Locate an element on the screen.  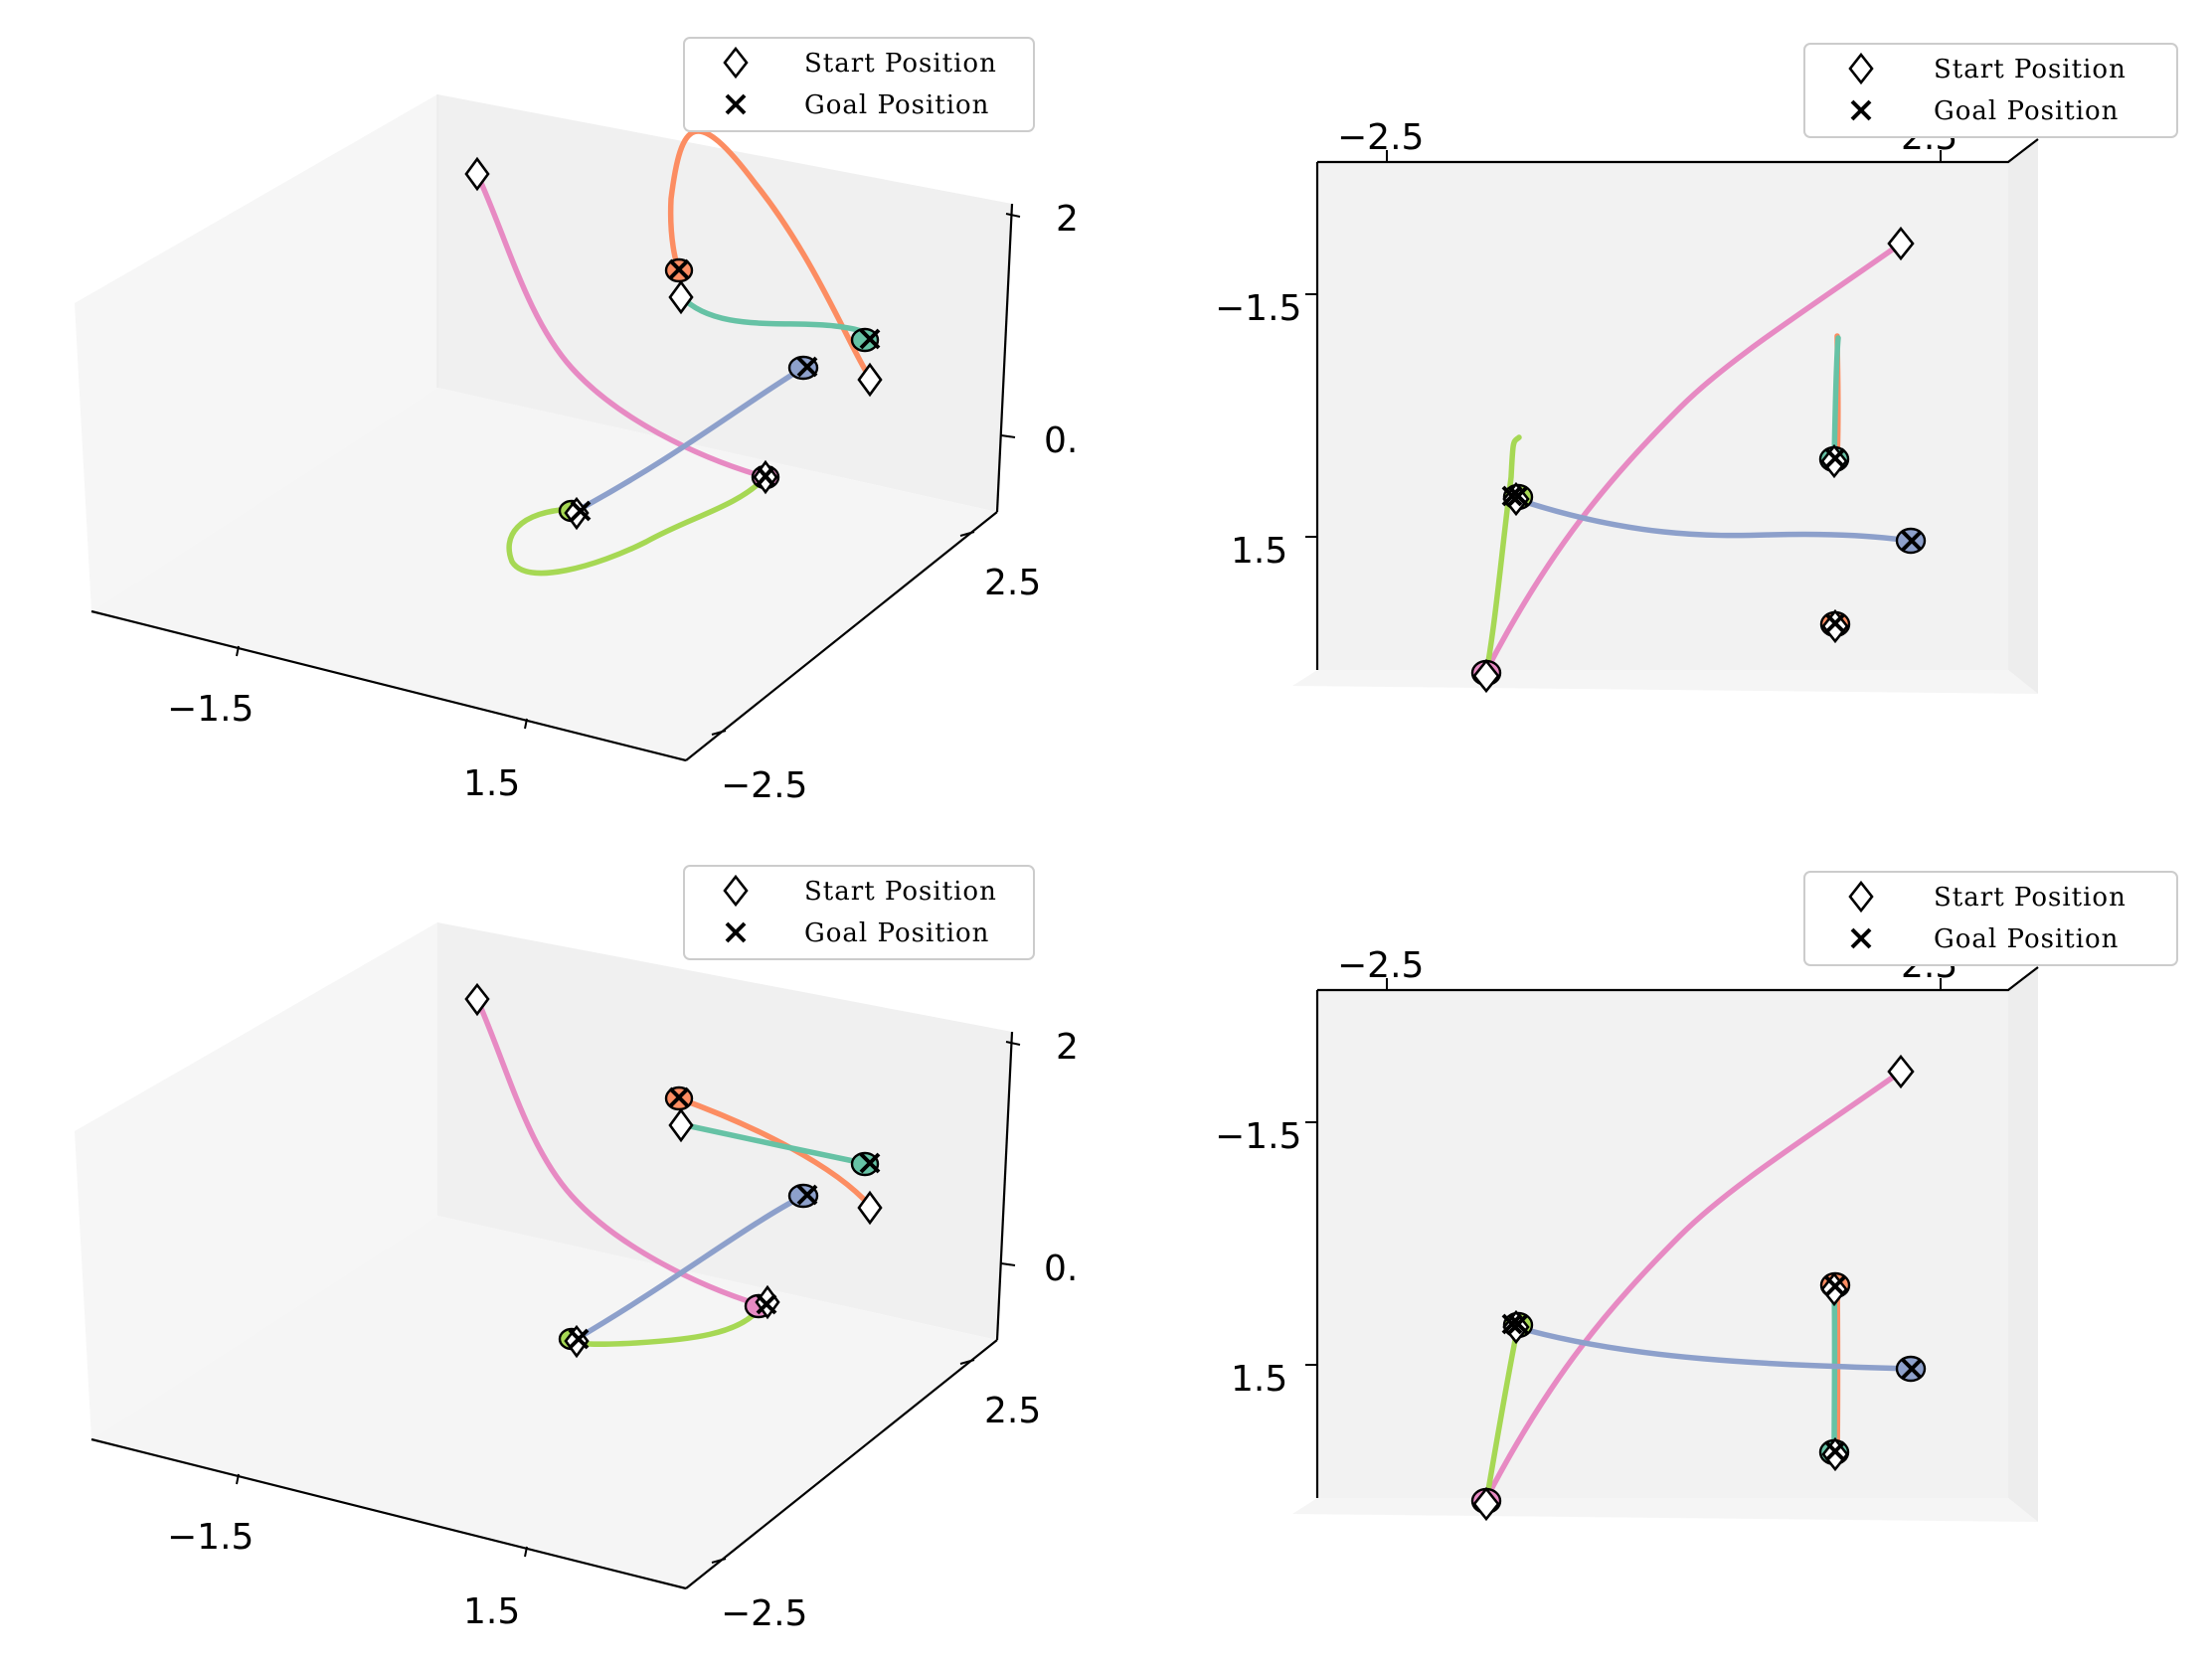
pane-back is located at coordinates (724, 303).